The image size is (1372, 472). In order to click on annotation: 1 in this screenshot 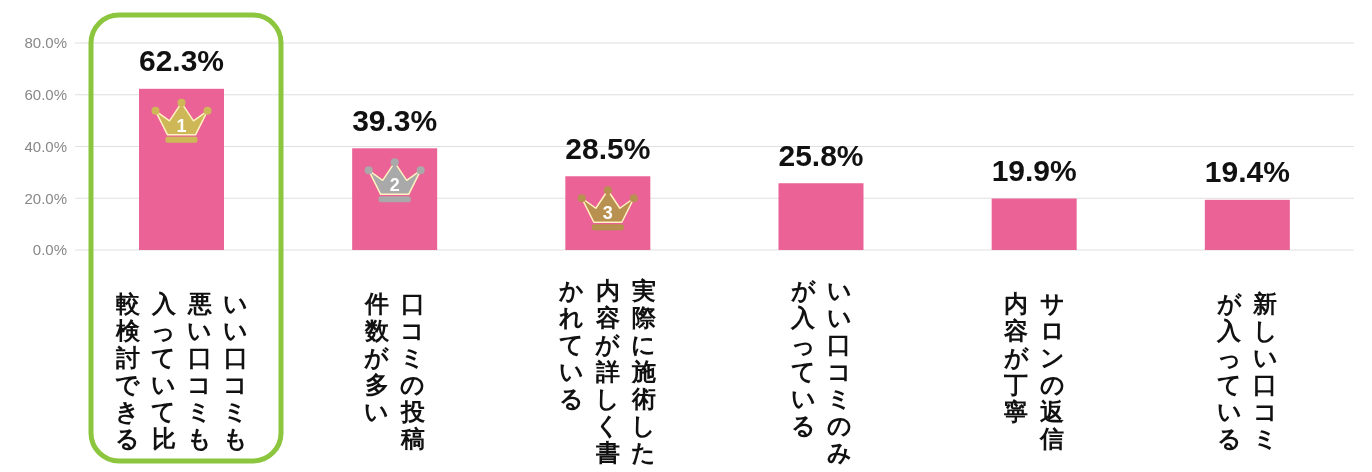, I will do `click(181, 125)`.